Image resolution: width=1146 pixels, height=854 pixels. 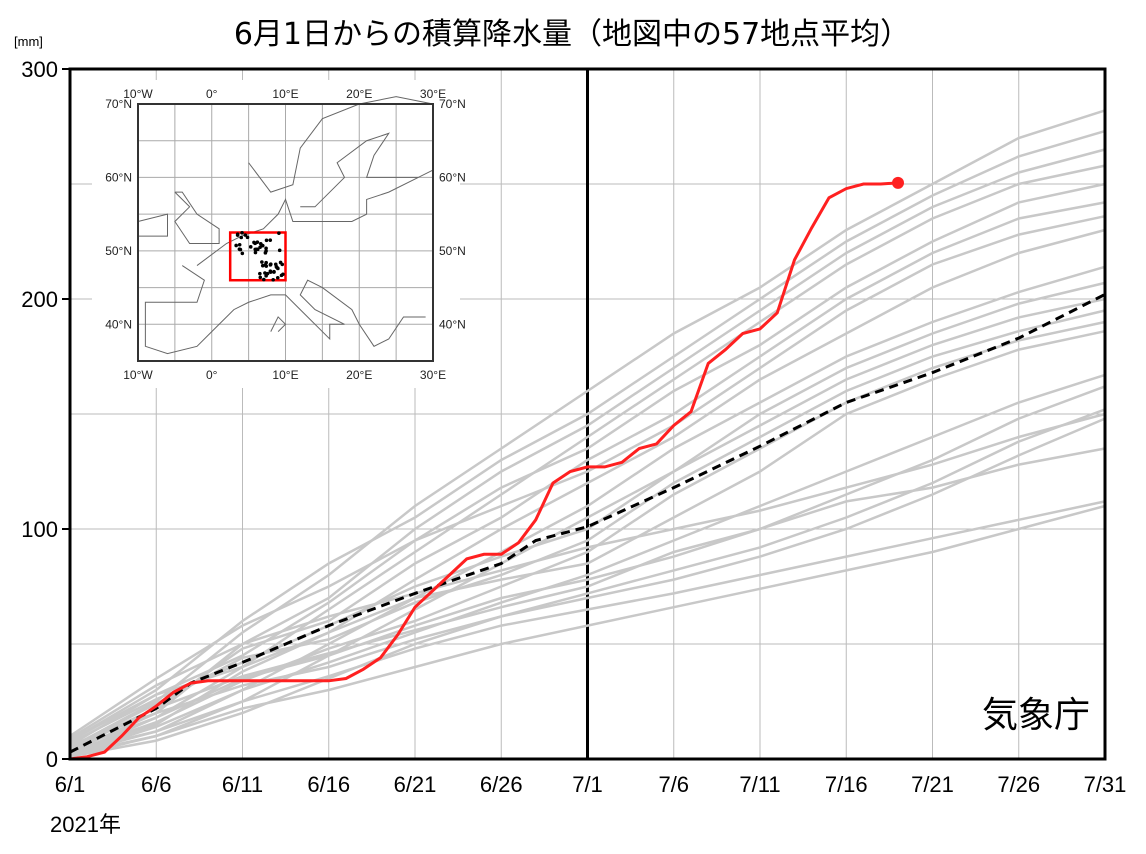 I want to click on map-lon-label-bottom: 0°, so click(x=212, y=375).